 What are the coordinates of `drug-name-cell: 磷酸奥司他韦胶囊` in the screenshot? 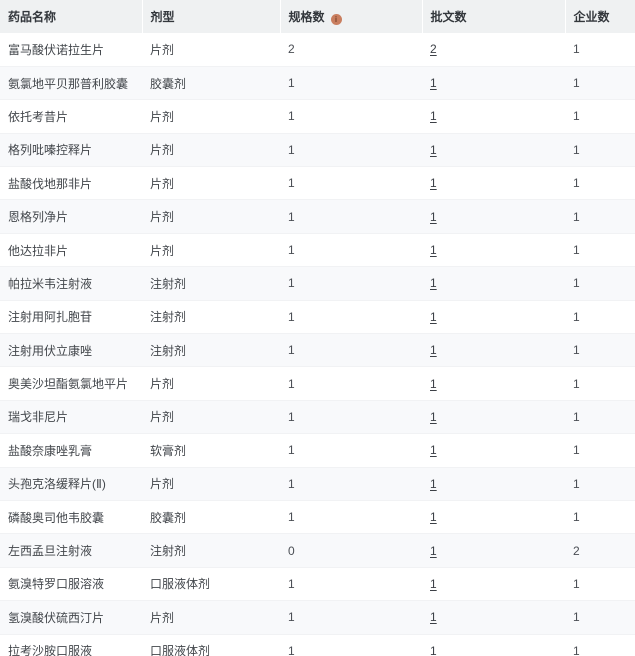 It's located at (71, 517).